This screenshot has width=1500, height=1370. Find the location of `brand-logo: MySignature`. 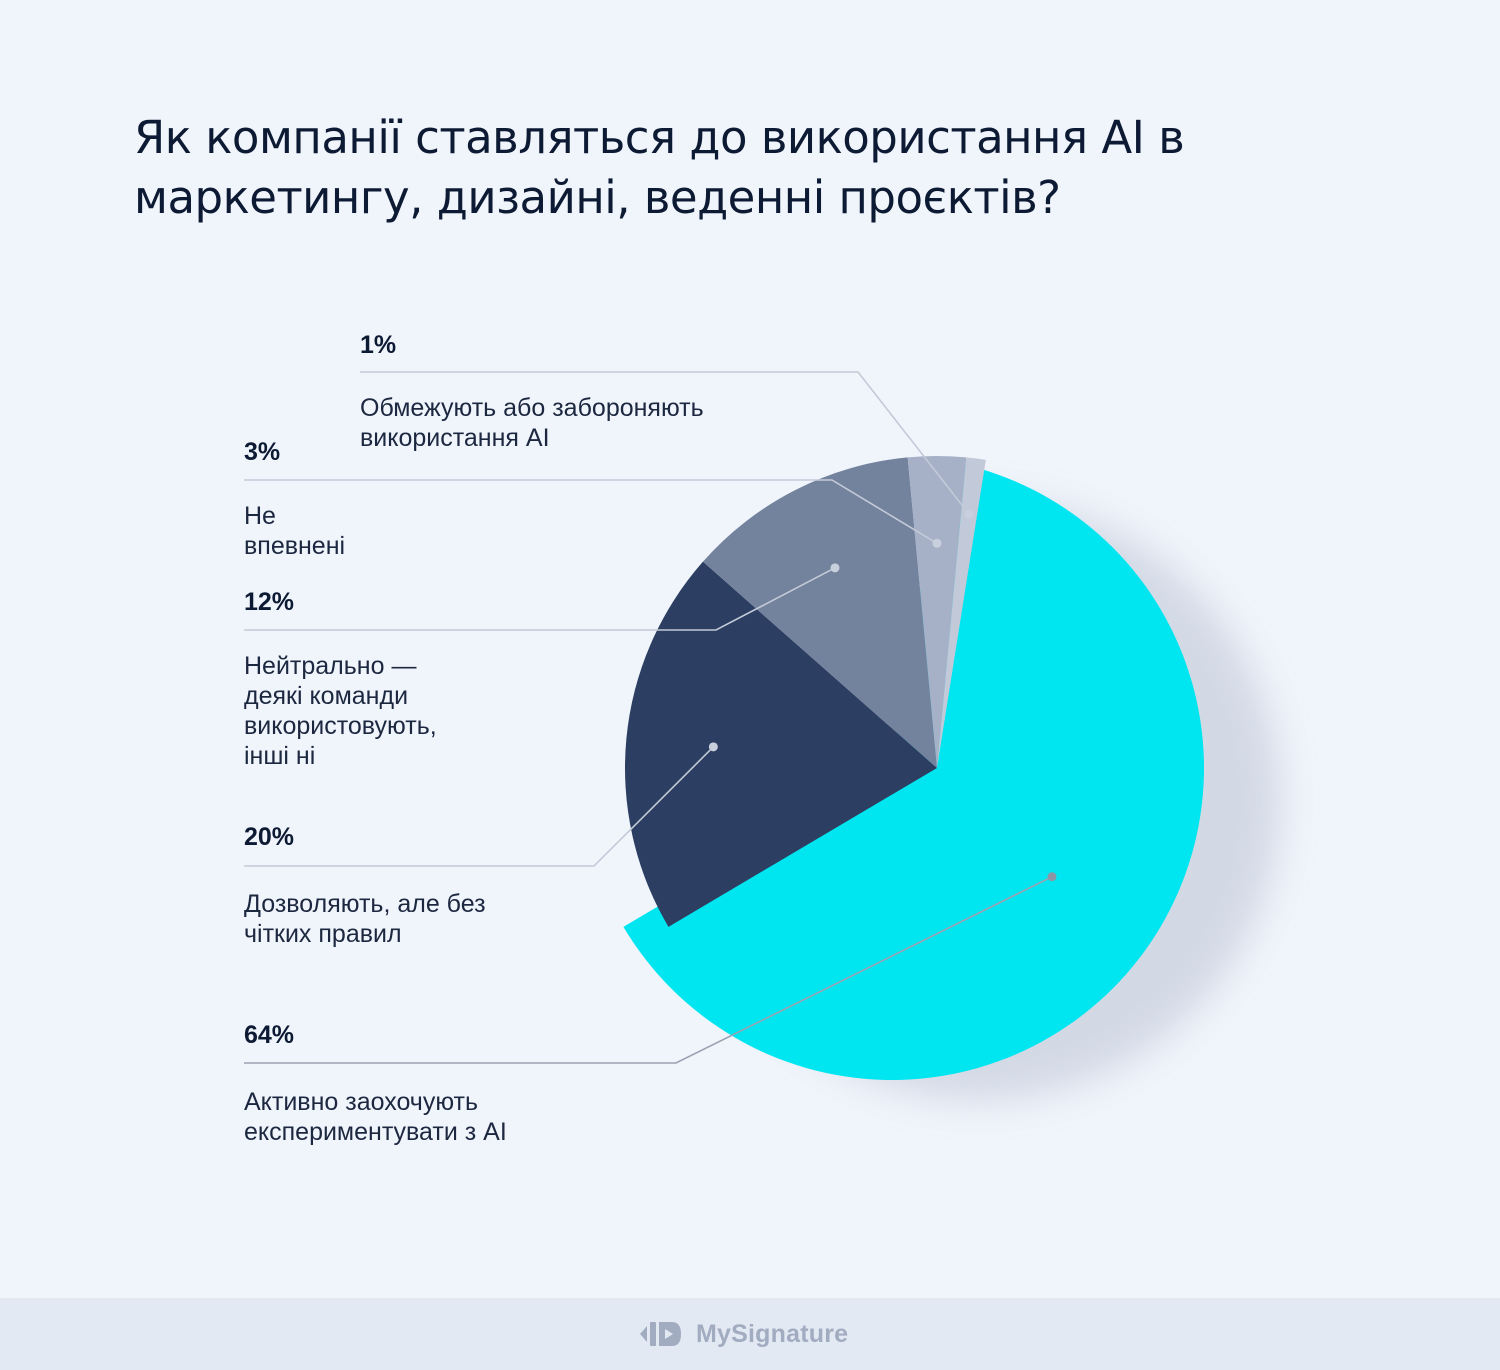

brand-logo: MySignature is located at coordinates (743, 1334).